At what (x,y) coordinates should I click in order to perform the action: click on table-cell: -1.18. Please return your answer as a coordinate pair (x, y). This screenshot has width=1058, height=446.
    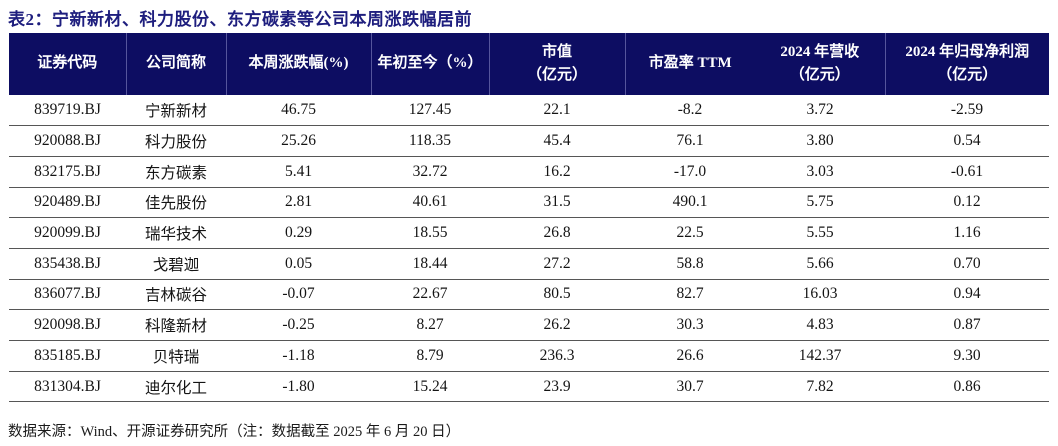
    Looking at the image, I should click on (298, 356).